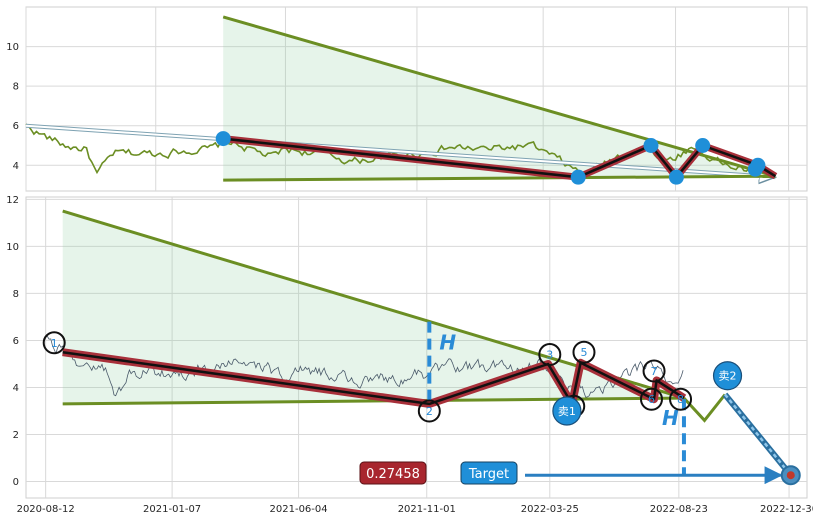 The image size is (813, 520). Describe the element at coordinates (12, 200) in the screenshot. I see `detail-y-tick-label: 12` at that location.